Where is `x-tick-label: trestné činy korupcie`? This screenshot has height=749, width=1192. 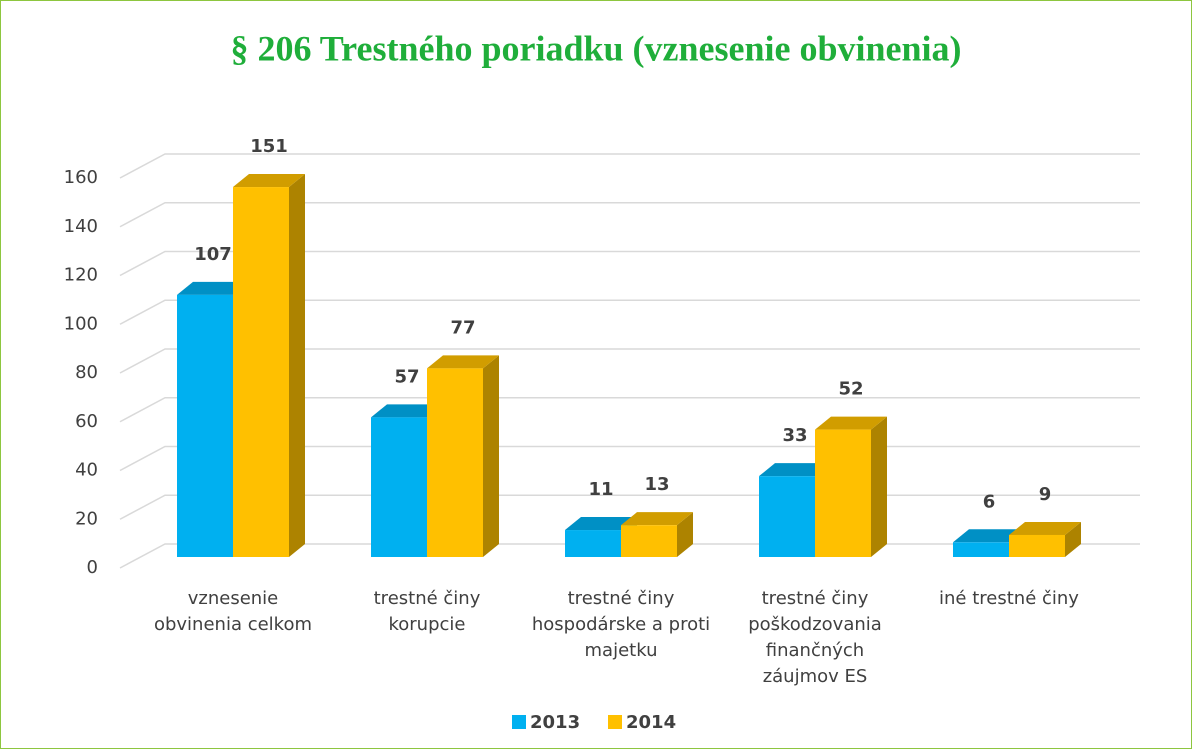 x-tick-label: trestné činy korupcie is located at coordinates (427, 611).